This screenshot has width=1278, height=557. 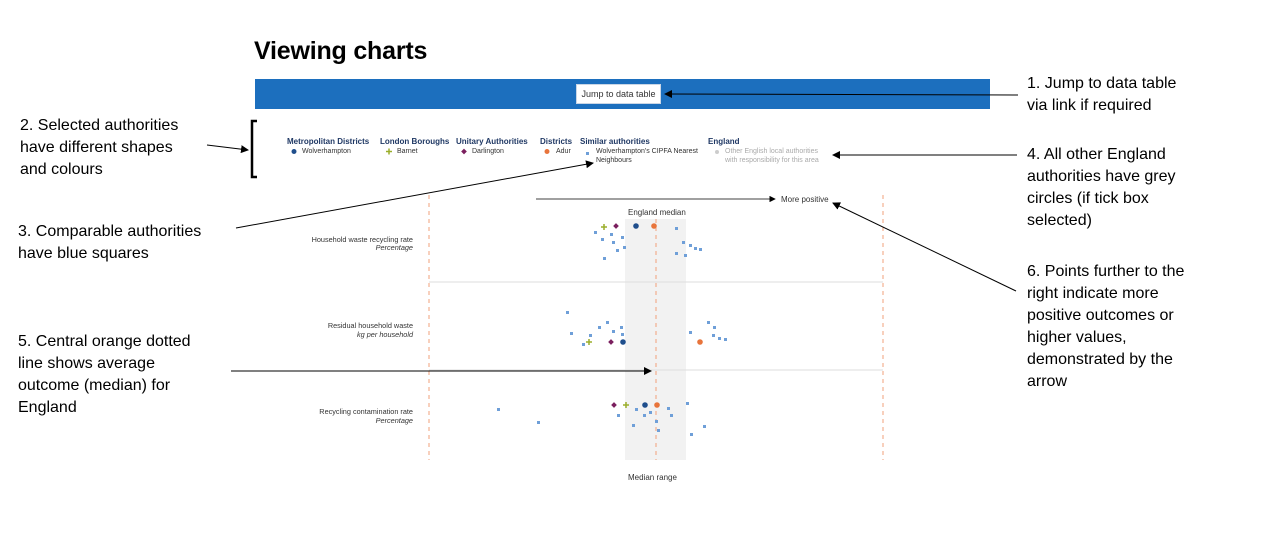 What do you see at coordinates (645, 405) in the screenshot?
I see `row3-wolverhampton-circle` at bounding box center [645, 405].